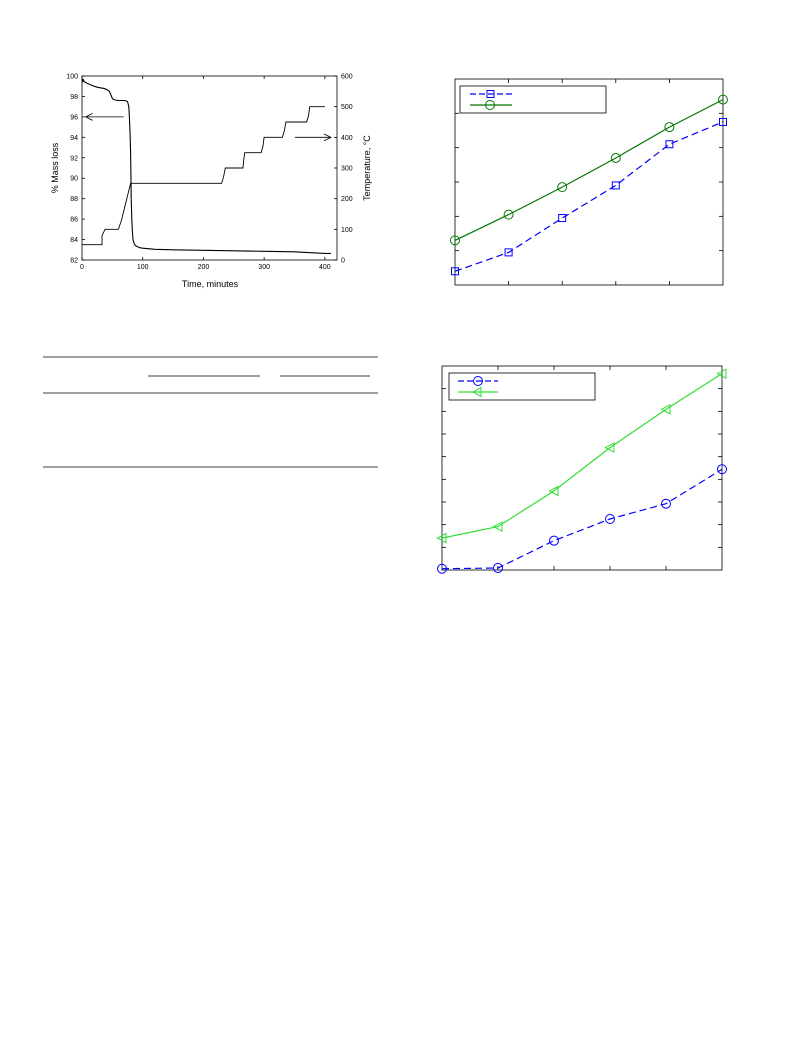  Describe the element at coordinates (490, 94) in the screenshot. I see `legend-marker-square` at that location.